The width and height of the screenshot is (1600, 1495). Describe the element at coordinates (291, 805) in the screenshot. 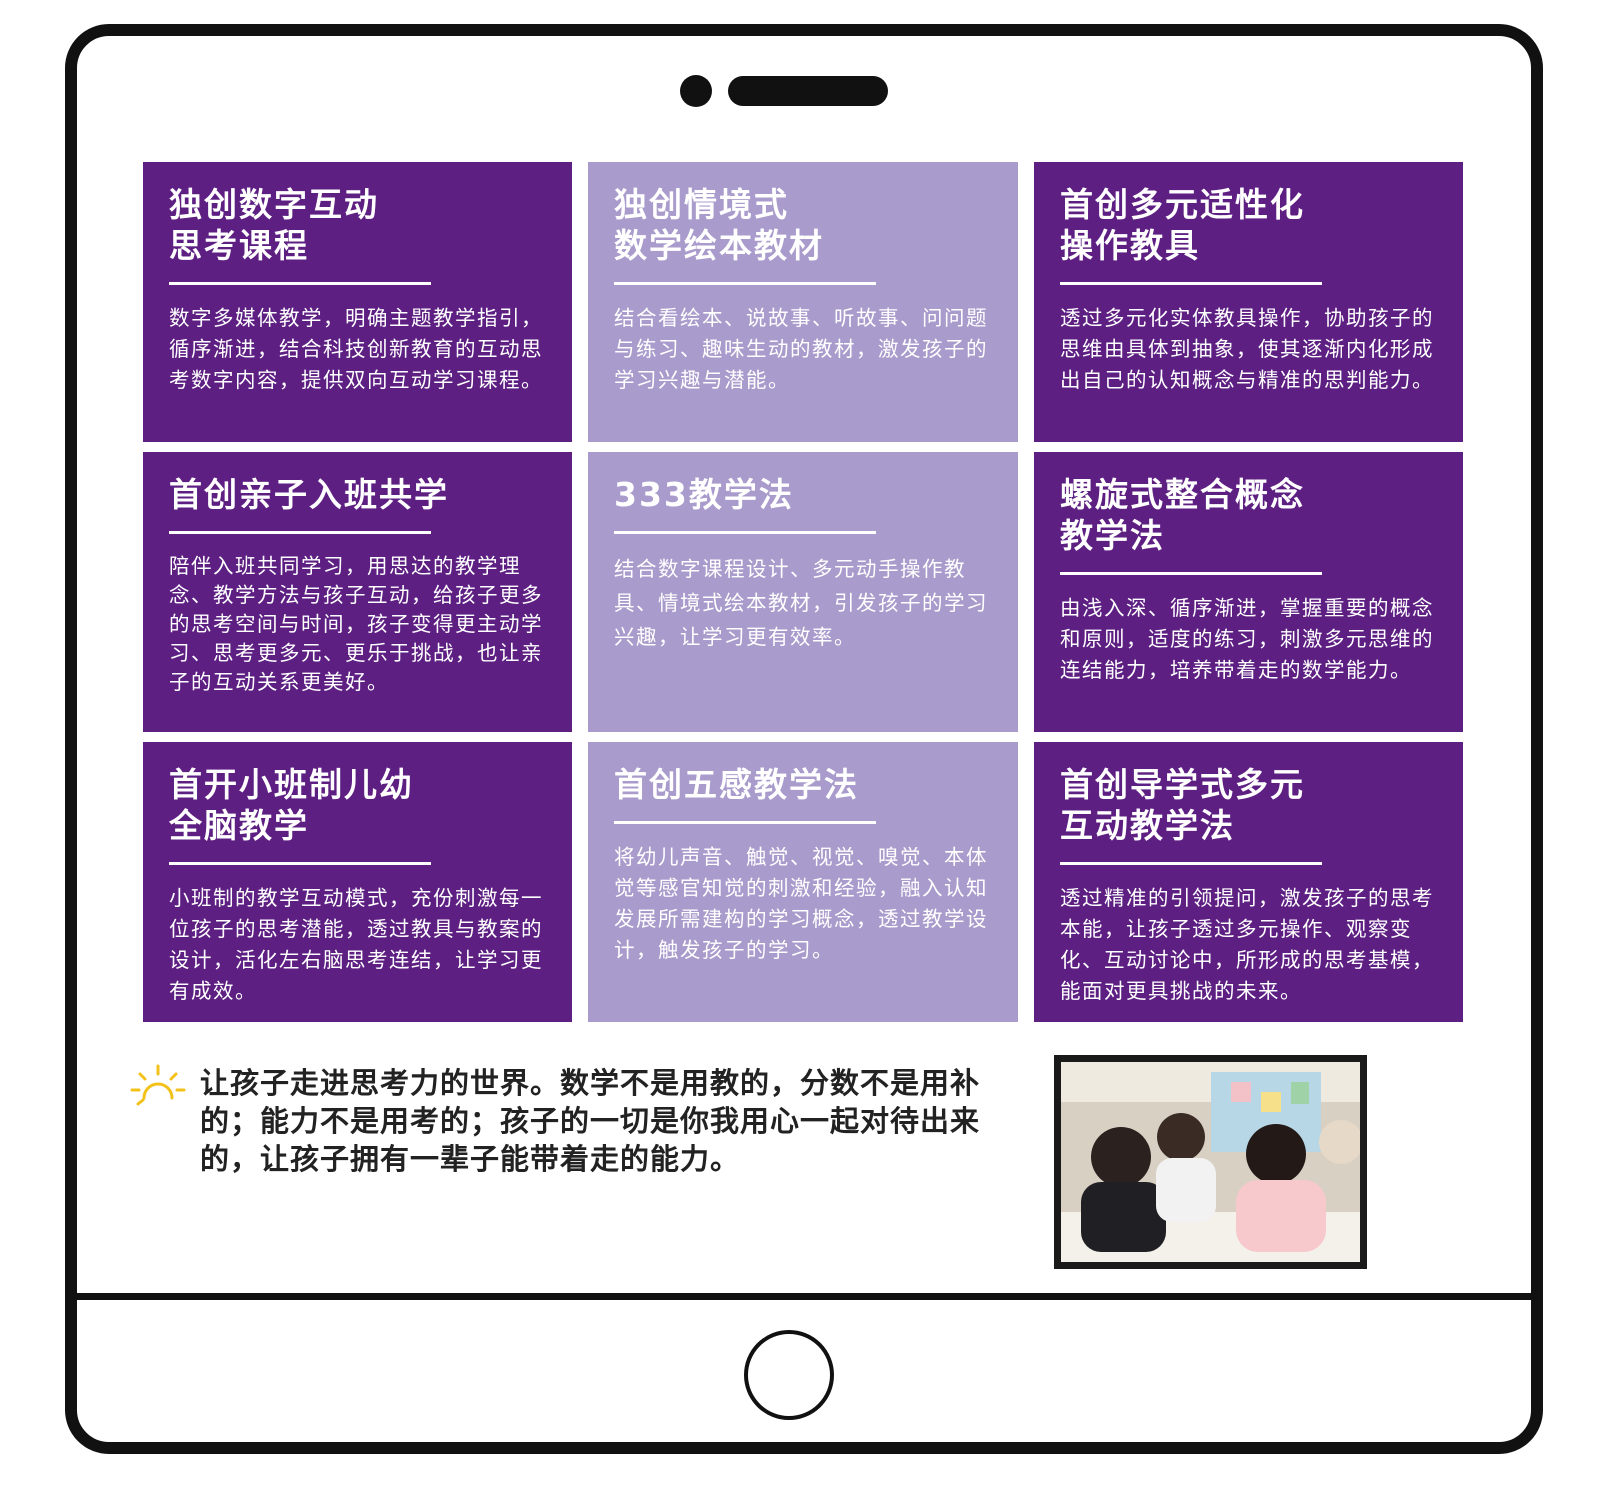

I see `card-title: 首开小班制儿幼 全脑教学` at that location.